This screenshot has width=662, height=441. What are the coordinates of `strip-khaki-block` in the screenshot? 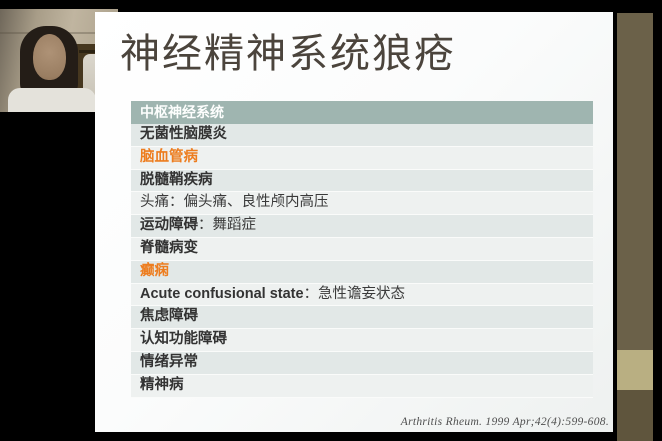 It's located at (635, 370).